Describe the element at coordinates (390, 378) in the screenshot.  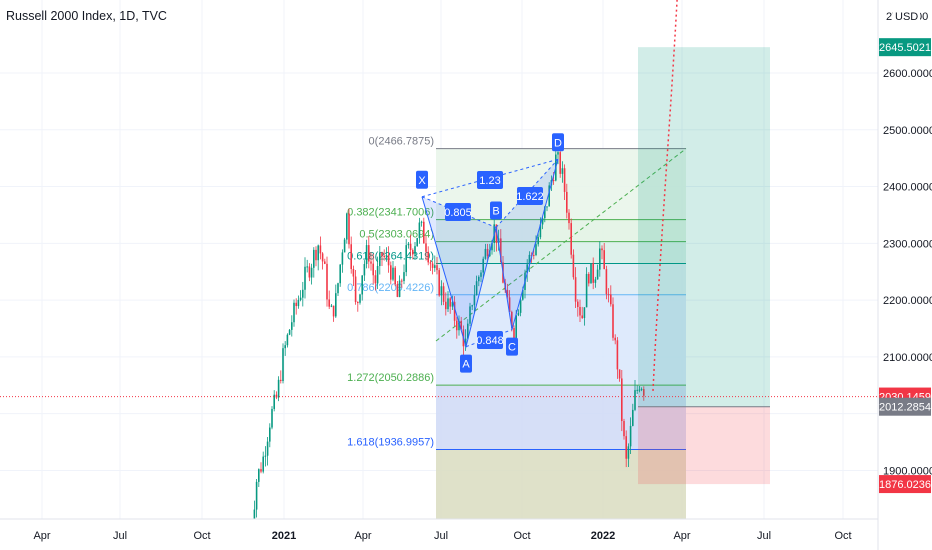
I see `fib-level-label: 1.272(2050.2886)` at that location.